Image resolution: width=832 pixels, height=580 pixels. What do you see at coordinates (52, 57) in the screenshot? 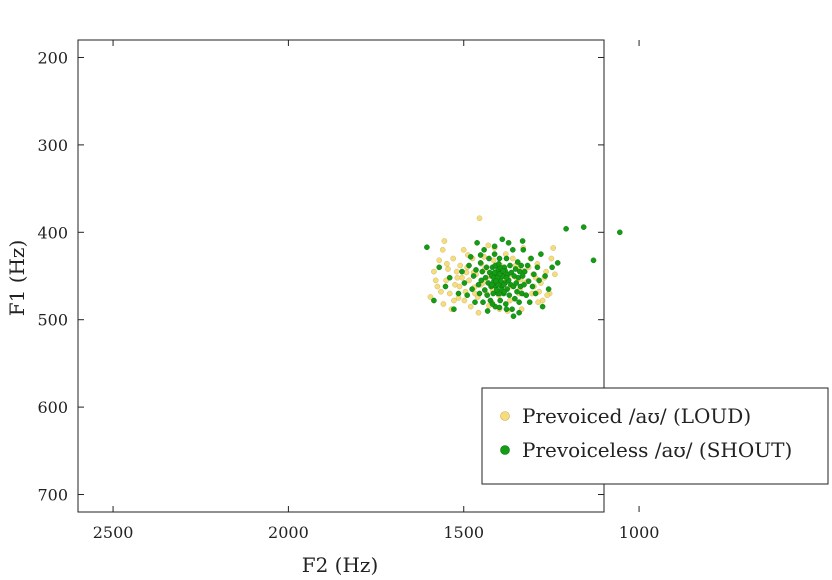
I see `y-tick-label: 200` at bounding box center [52, 57].